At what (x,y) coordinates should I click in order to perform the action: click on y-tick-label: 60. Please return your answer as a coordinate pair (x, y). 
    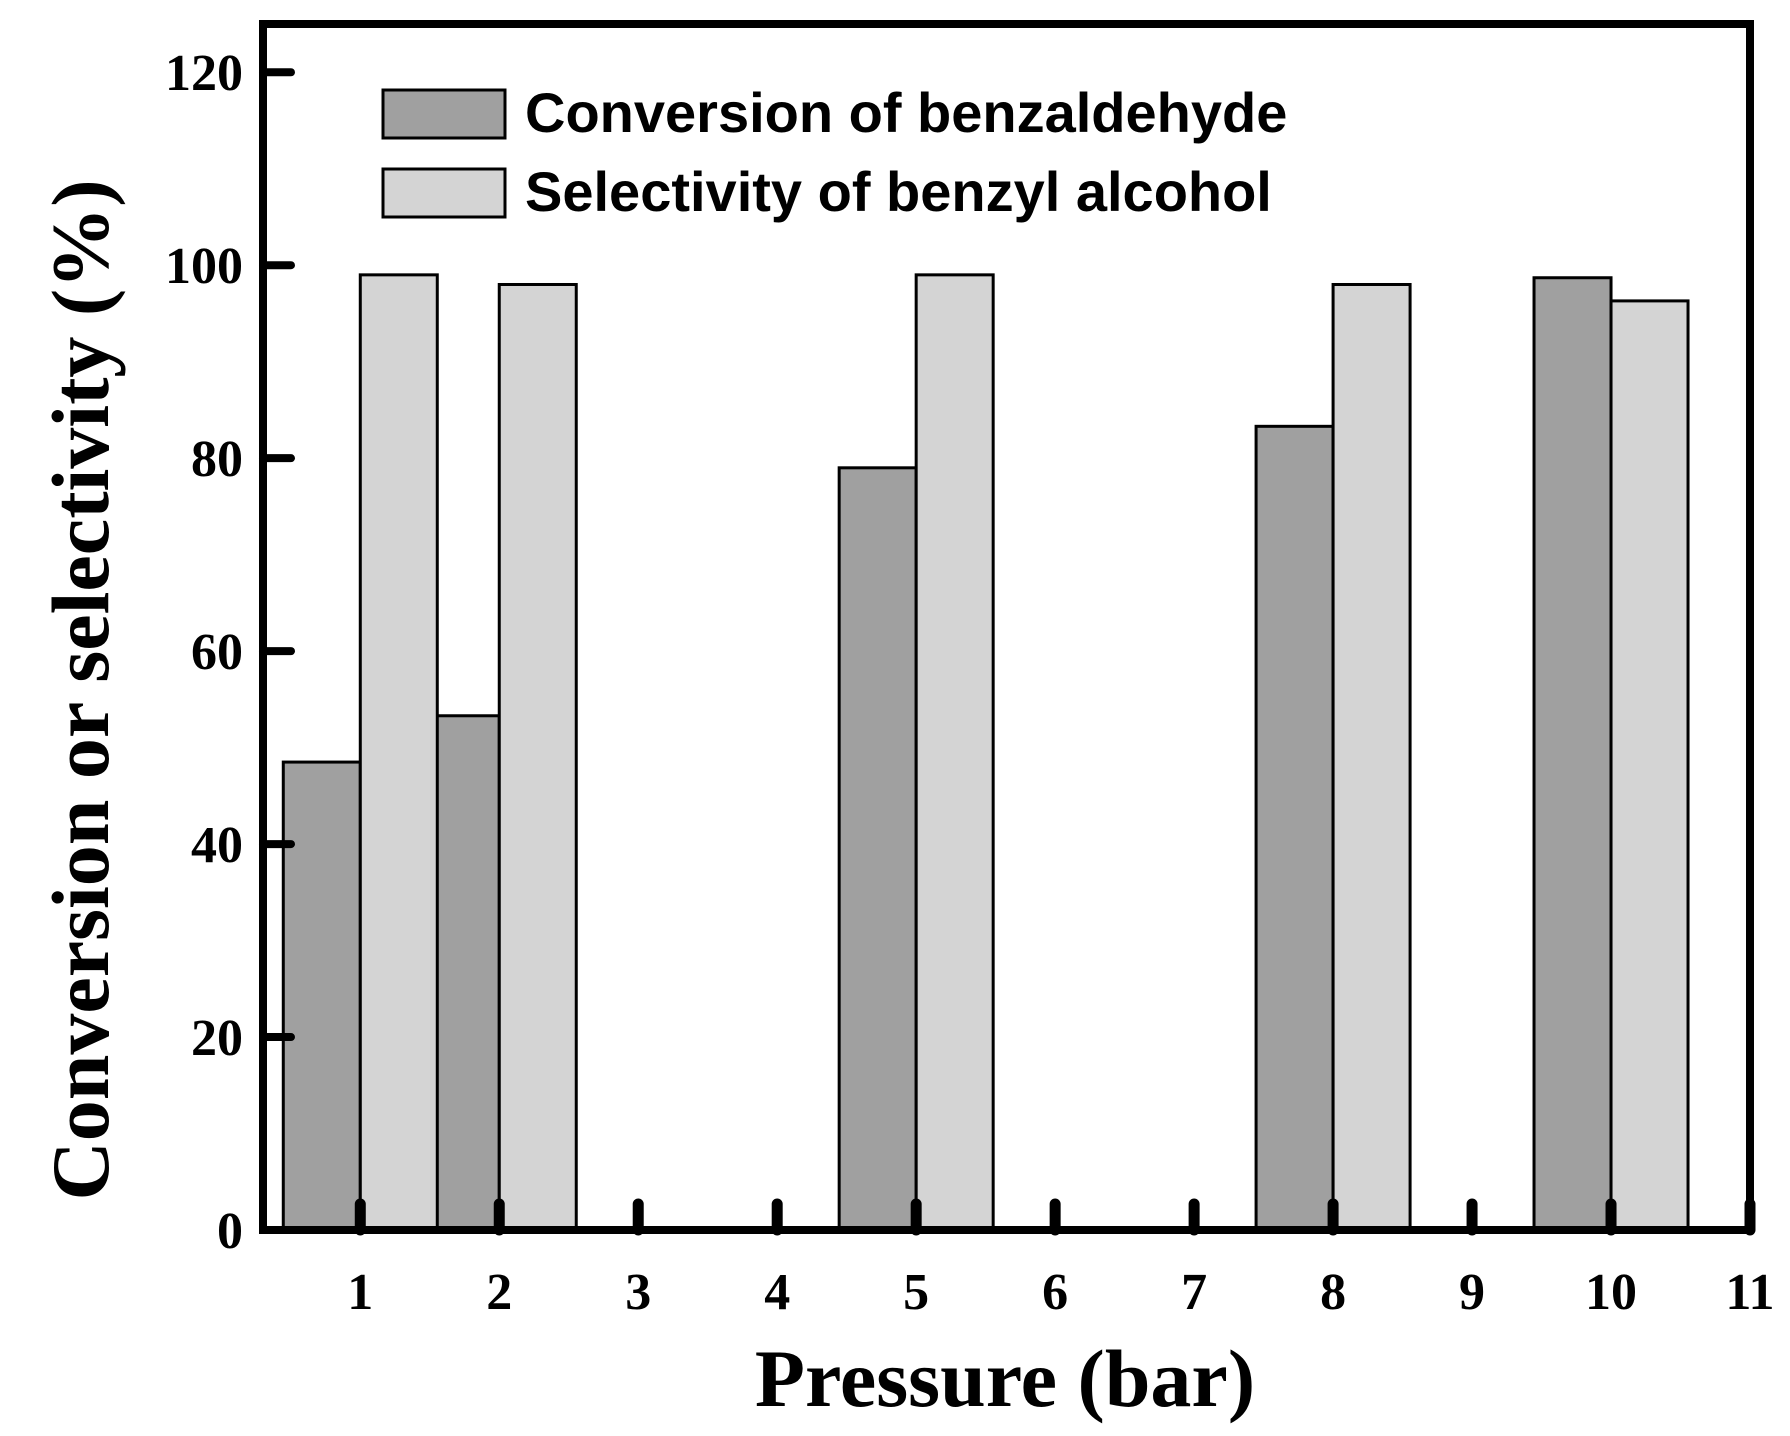
    Looking at the image, I should click on (217, 652).